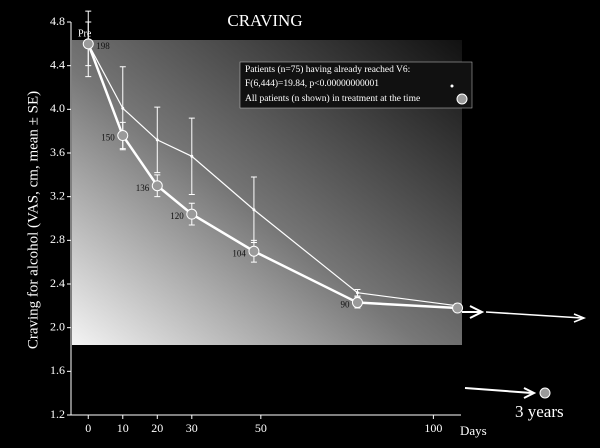  I want to click on annotation: F(6,444)=19.84, p<0.00000000001, so click(312, 83).